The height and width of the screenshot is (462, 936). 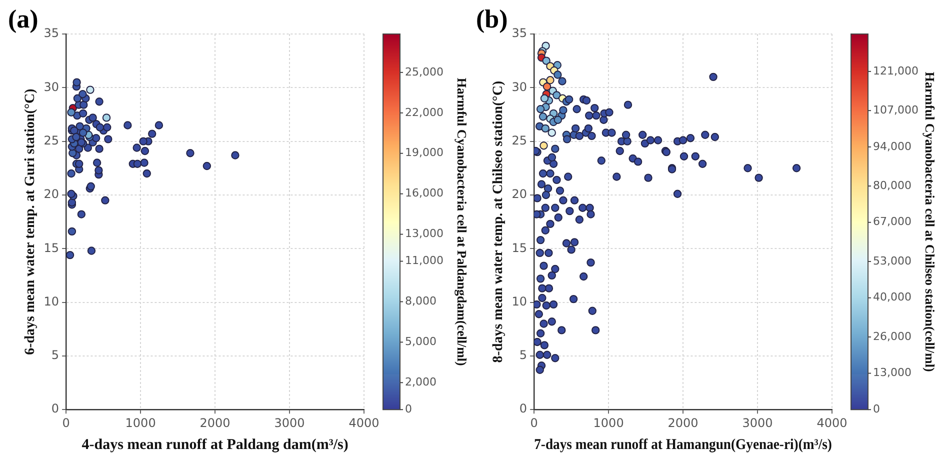 I want to click on color-bar-label: 5,000, so click(x=420, y=341).